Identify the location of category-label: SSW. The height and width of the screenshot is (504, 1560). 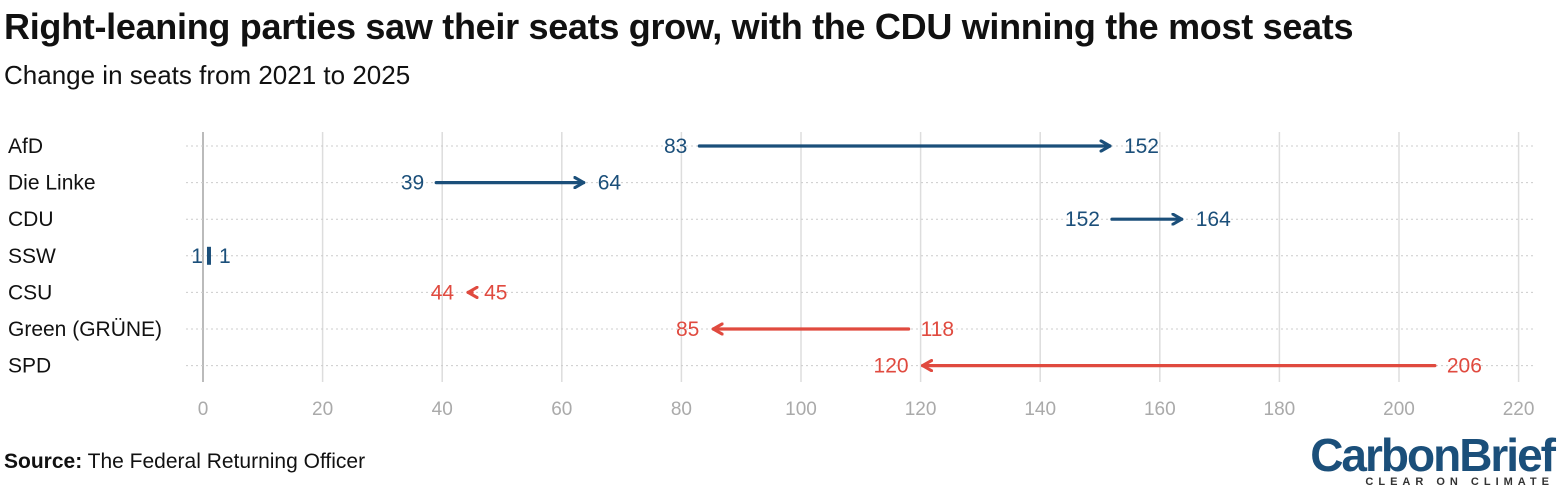
(32, 256).